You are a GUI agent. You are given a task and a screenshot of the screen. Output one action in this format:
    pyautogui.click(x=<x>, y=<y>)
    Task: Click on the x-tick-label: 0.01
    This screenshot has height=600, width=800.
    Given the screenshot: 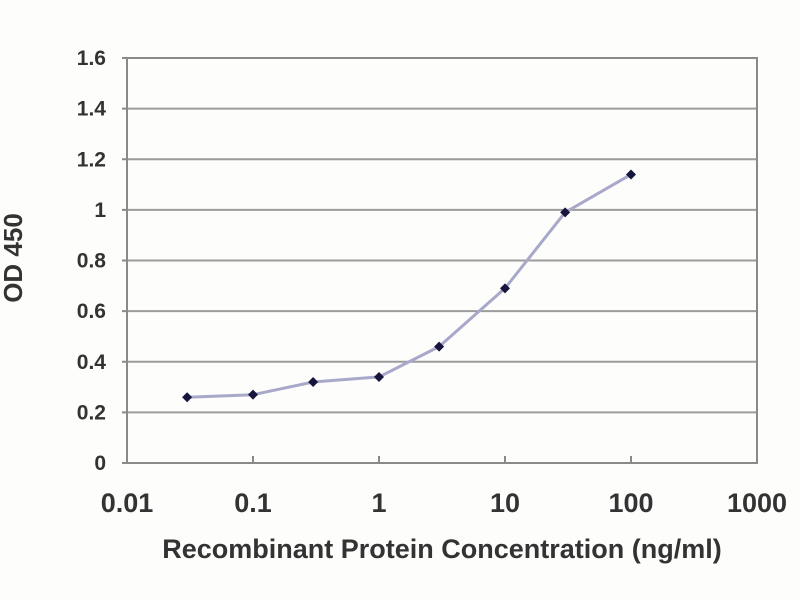 What is the action you would take?
    pyautogui.click(x=127, y=503)
    